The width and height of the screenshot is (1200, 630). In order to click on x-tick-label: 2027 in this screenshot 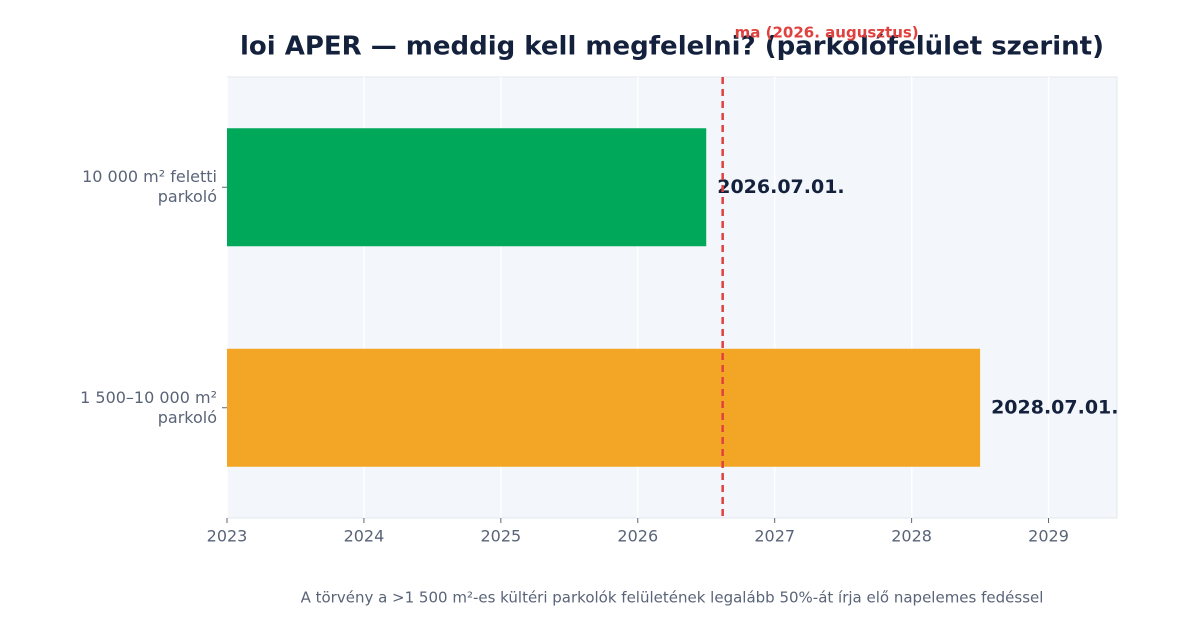, I will do `click(774, 536)`.